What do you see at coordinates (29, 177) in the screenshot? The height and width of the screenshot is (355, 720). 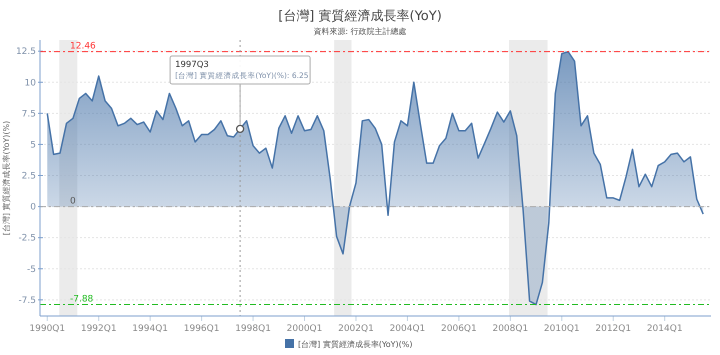 I see `y-tick-label: 2.5` at bounding box center [29, 177].